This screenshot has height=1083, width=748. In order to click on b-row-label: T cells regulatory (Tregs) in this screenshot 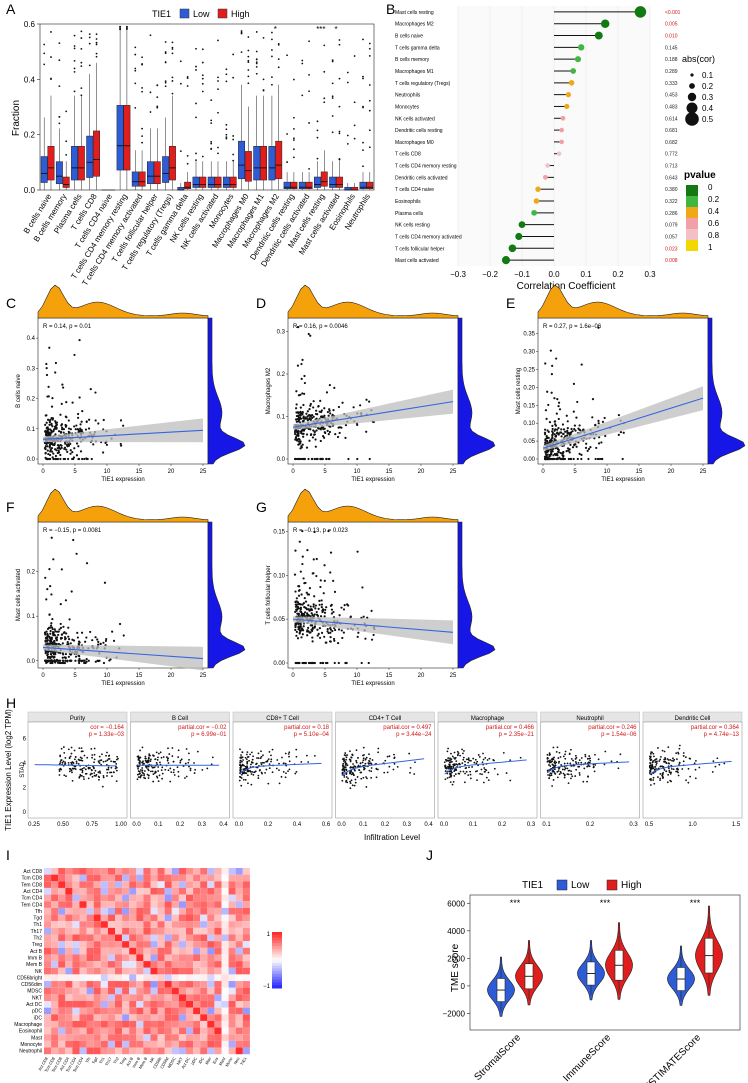, I will do `click(423, 84)`.